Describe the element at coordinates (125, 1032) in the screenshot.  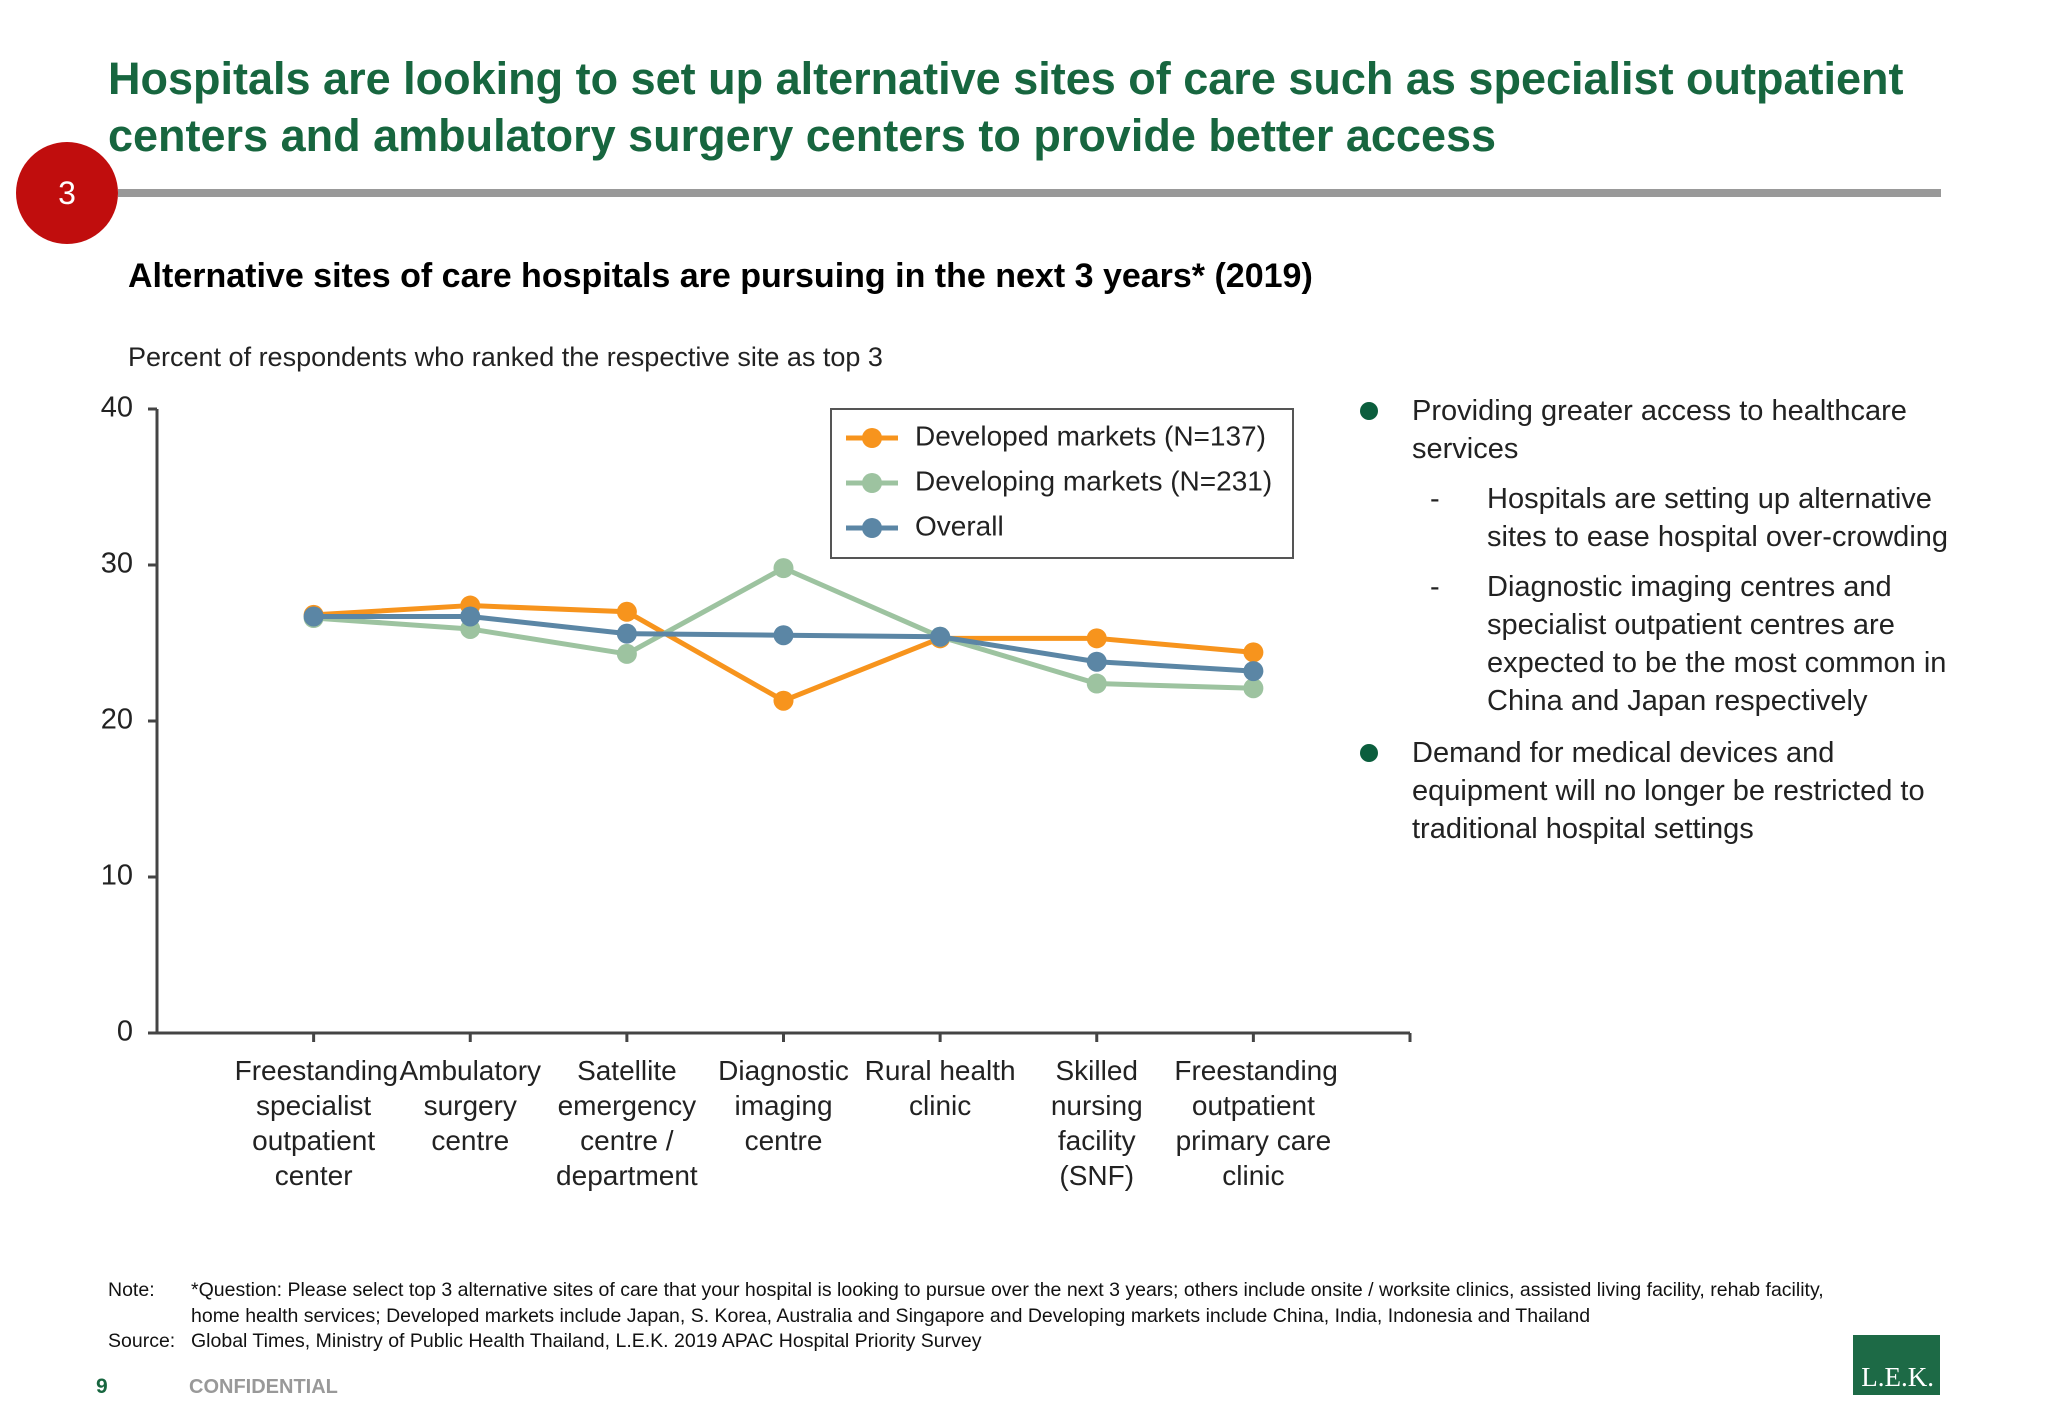
I see `y-tick-label: 0` at that location.